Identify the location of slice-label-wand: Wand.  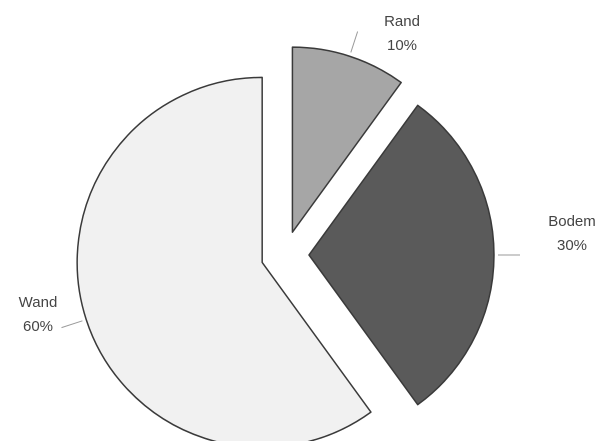
(38, 302).